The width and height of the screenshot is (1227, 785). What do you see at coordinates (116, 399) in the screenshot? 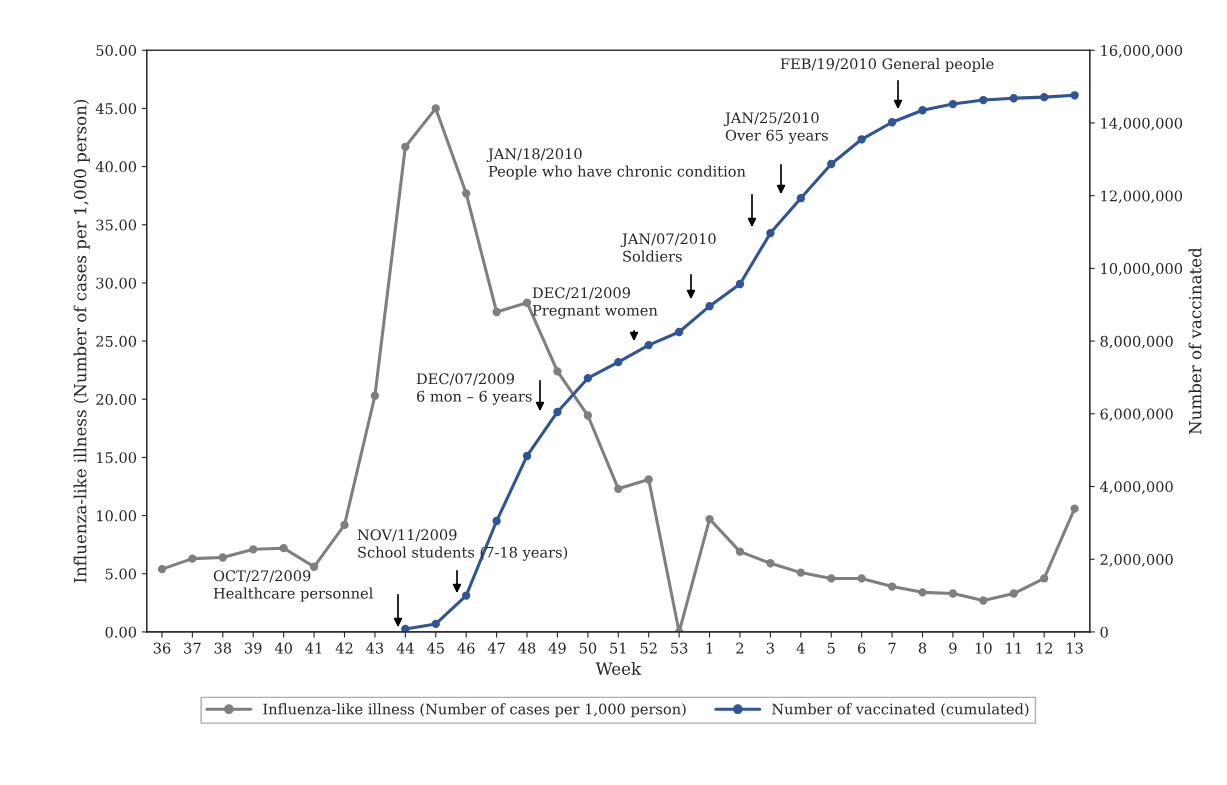
I see `y-tick-label: 20.00` at bounding box center [116, 399].